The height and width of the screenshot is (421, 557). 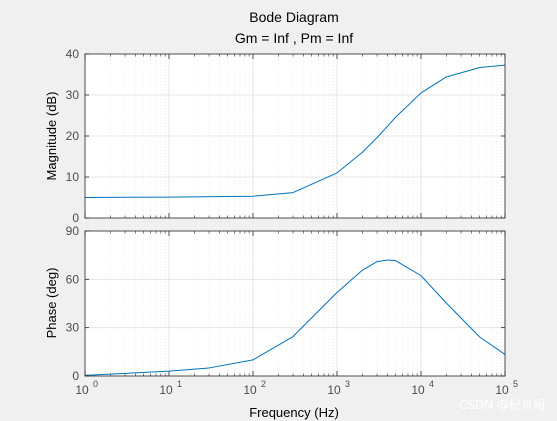 I want to click on phase-ylabel: Phase (deg), so click(x=51, y=303).